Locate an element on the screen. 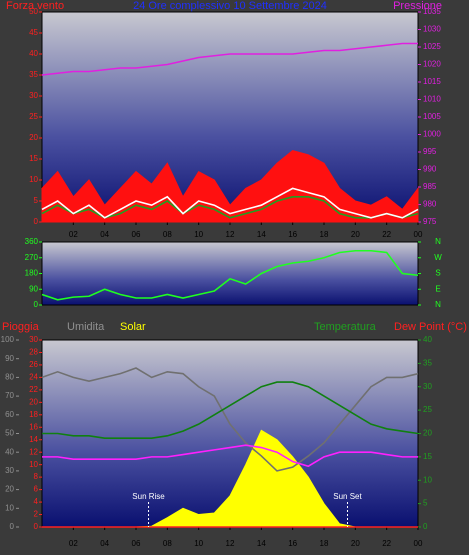  y-tick-label: 24 is located at coordinates (33, 377).